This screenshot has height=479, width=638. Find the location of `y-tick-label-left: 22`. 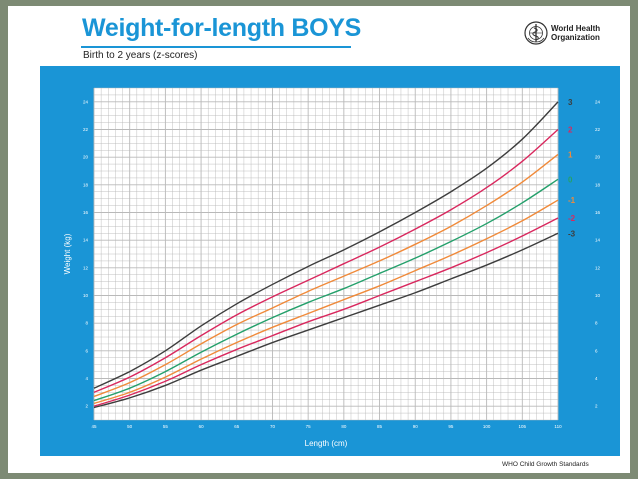

y-tick-label-left: 22 is located at coordinates (86, 129).